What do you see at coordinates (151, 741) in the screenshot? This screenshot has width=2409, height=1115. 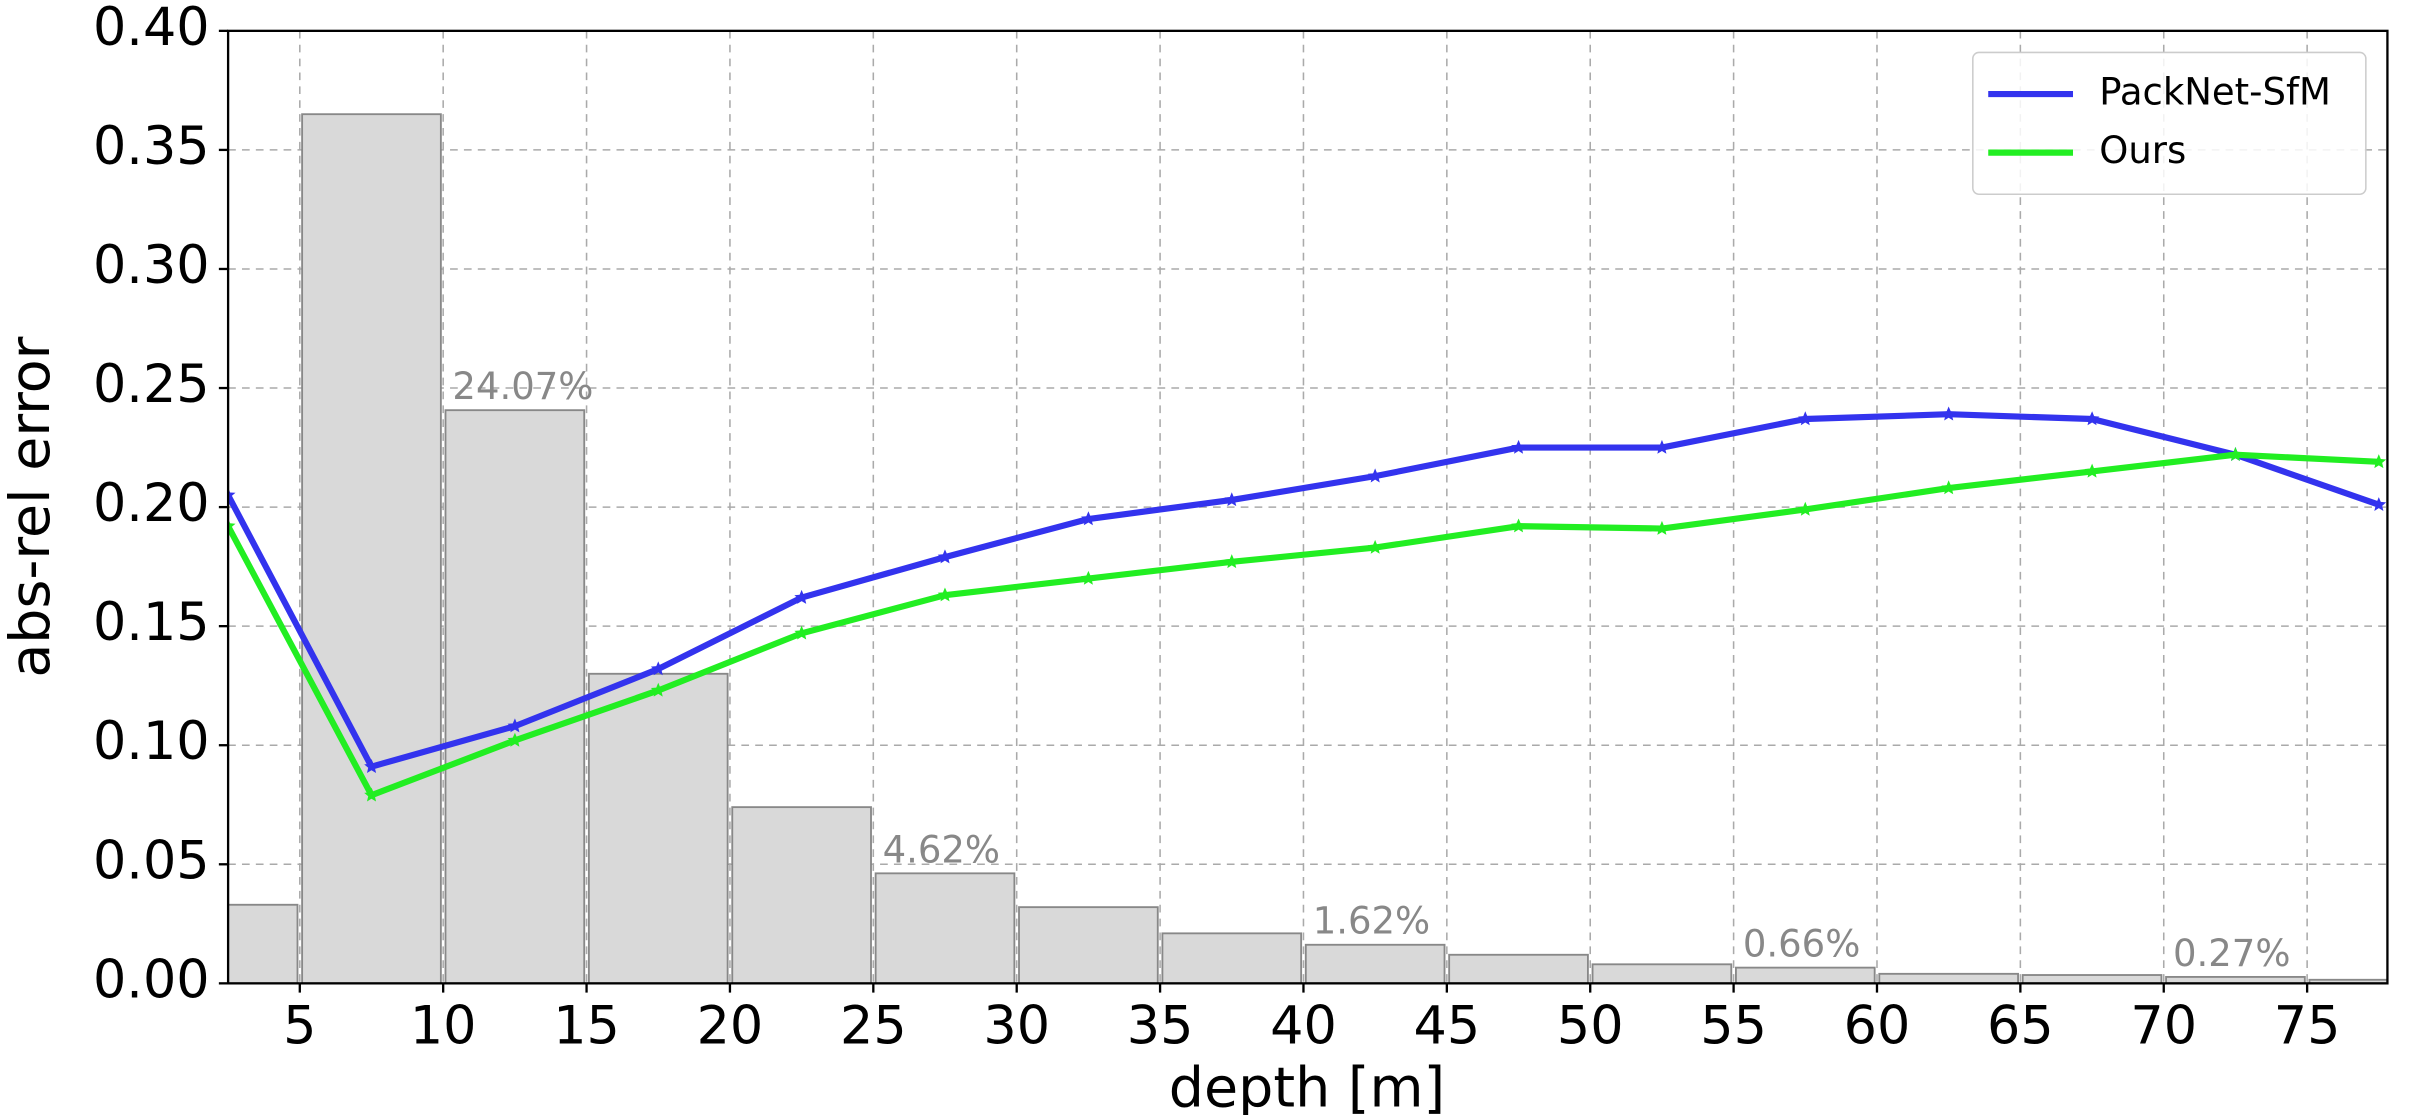 I see `y-tick-label: 0.10` at bounding box center [151, 741].